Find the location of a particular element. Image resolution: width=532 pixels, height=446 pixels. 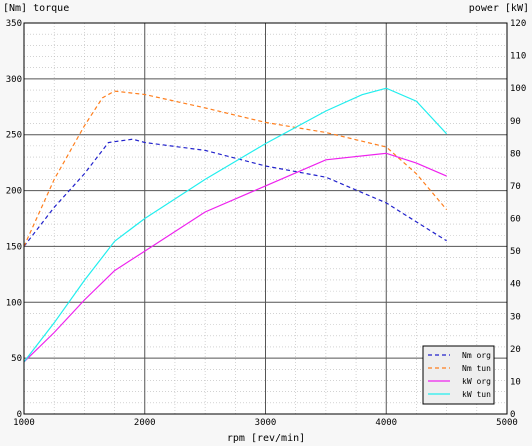

y-right-tick-label: 10 is located at coordinates (515, 382).